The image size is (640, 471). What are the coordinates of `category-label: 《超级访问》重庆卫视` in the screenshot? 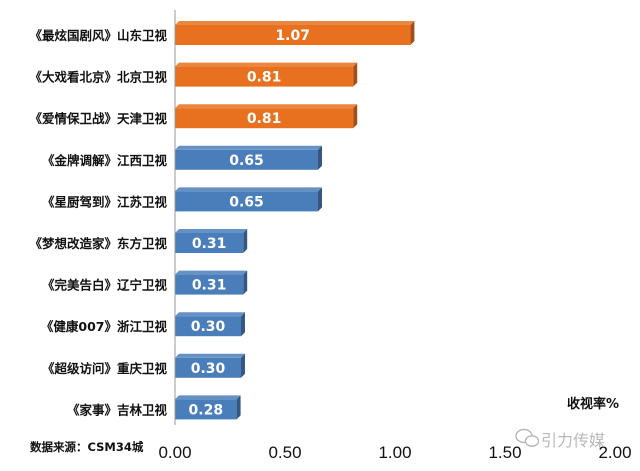 It's located at (105, 368).